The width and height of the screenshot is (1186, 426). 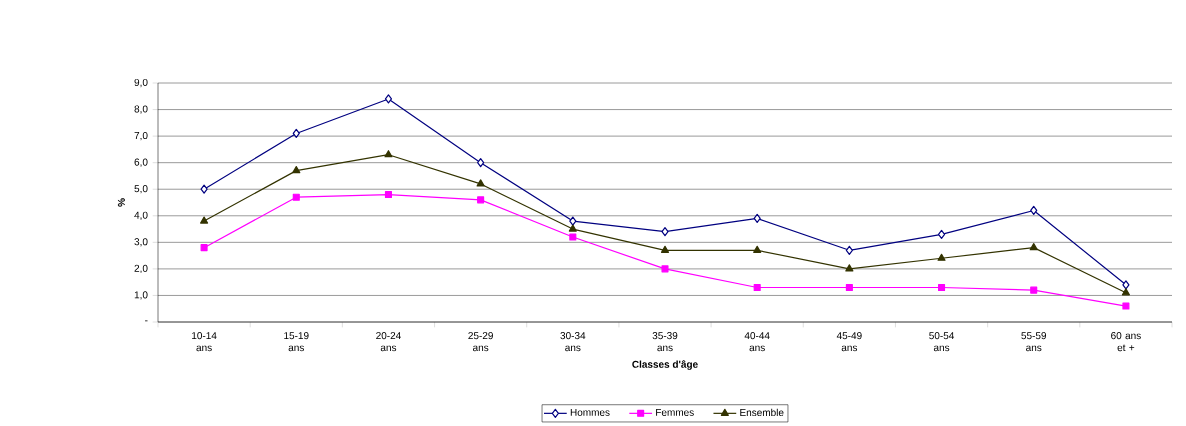 I want to click on x-tick-label: 55-59 ans, so click(x=1034, y=342).